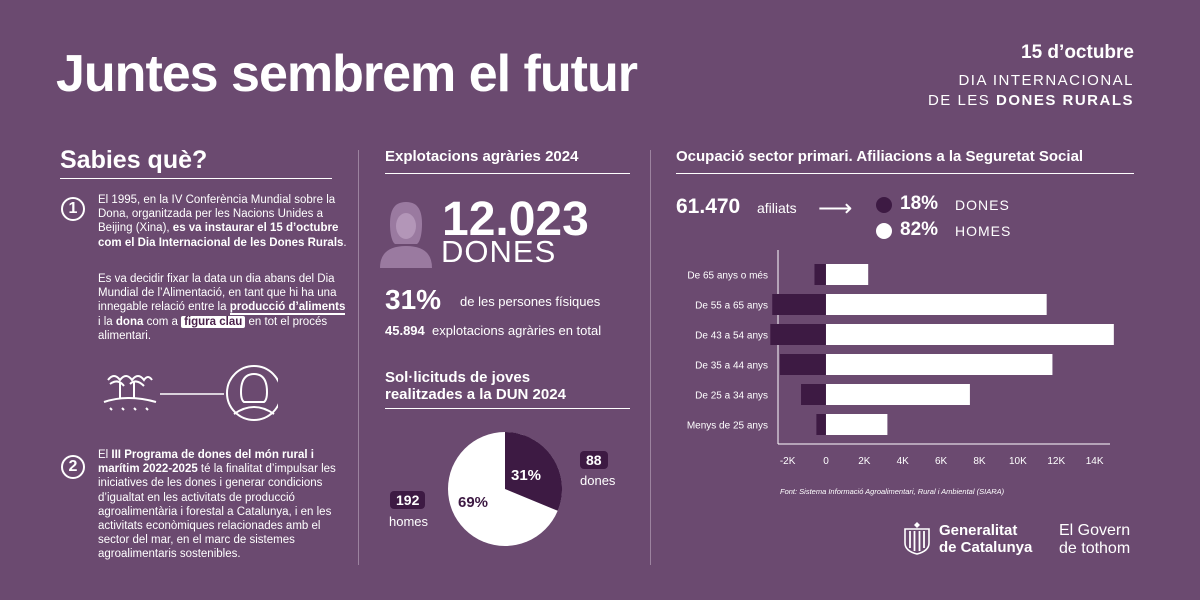  Describe the element at coordinates (835, 208) in the screenshot. I see `arrow-right-icon: ⟶` at that location.